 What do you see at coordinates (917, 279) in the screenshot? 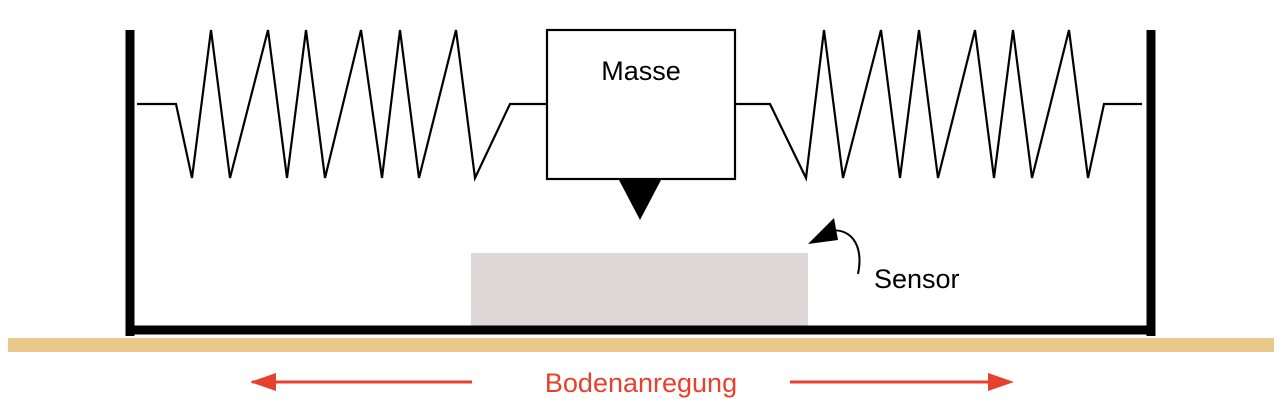
I see `sensor-label: Sensor` at bounding box center [917, 279].